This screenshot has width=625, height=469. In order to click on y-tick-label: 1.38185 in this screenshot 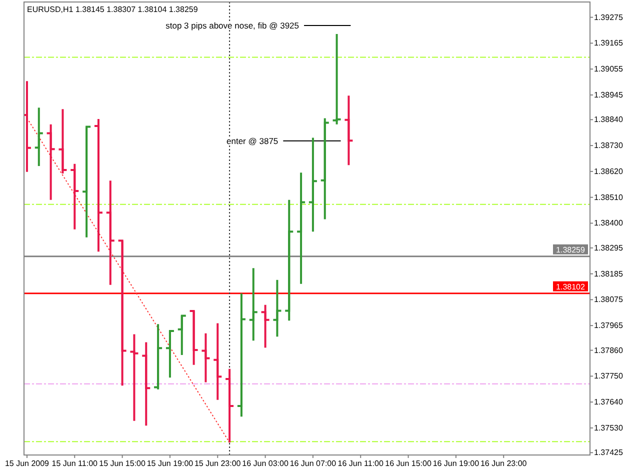, I will do `click(609, 273)`.